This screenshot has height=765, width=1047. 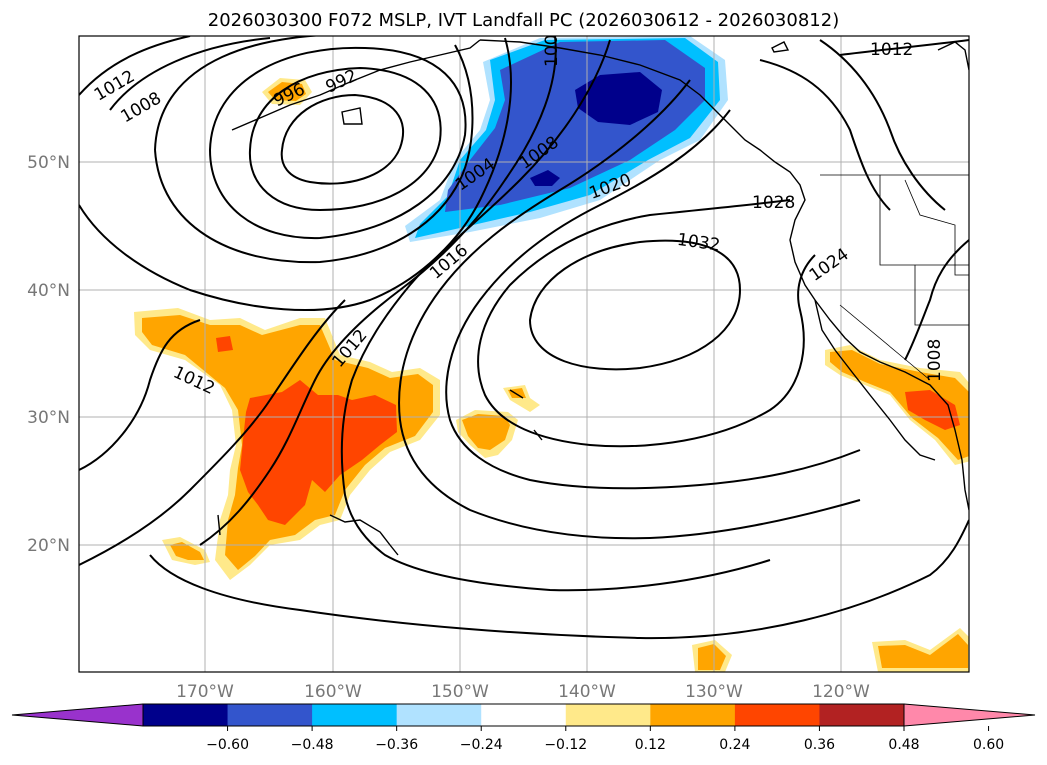 I want to click on lon-label: 150°W, so click(x=460, y=692).